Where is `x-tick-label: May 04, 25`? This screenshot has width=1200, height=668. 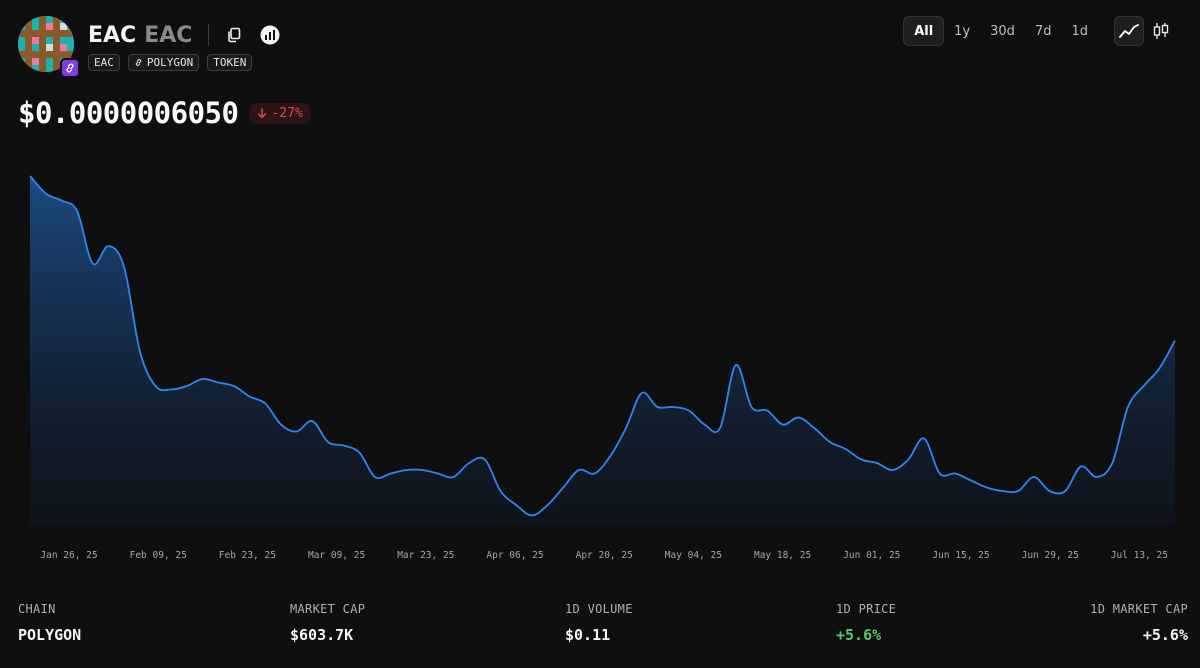
x-tick-label: May 04, 25 is located at coordinates (693, 555).